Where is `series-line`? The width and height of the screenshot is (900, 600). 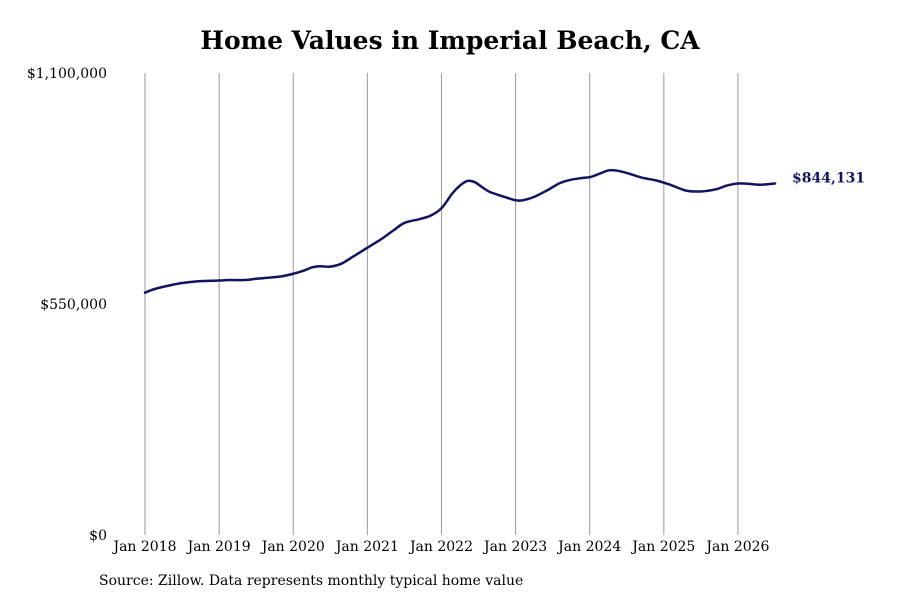 series-line is located at coordinates (460, 231).